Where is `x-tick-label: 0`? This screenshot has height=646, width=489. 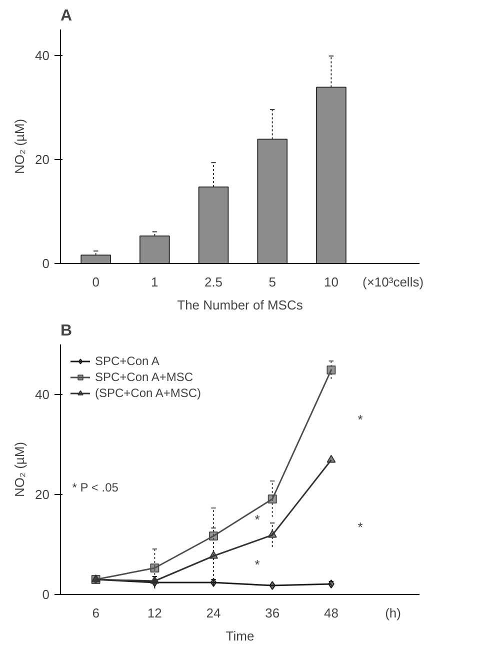 x-tick-label: 0 is located at coordinates (96, 282).